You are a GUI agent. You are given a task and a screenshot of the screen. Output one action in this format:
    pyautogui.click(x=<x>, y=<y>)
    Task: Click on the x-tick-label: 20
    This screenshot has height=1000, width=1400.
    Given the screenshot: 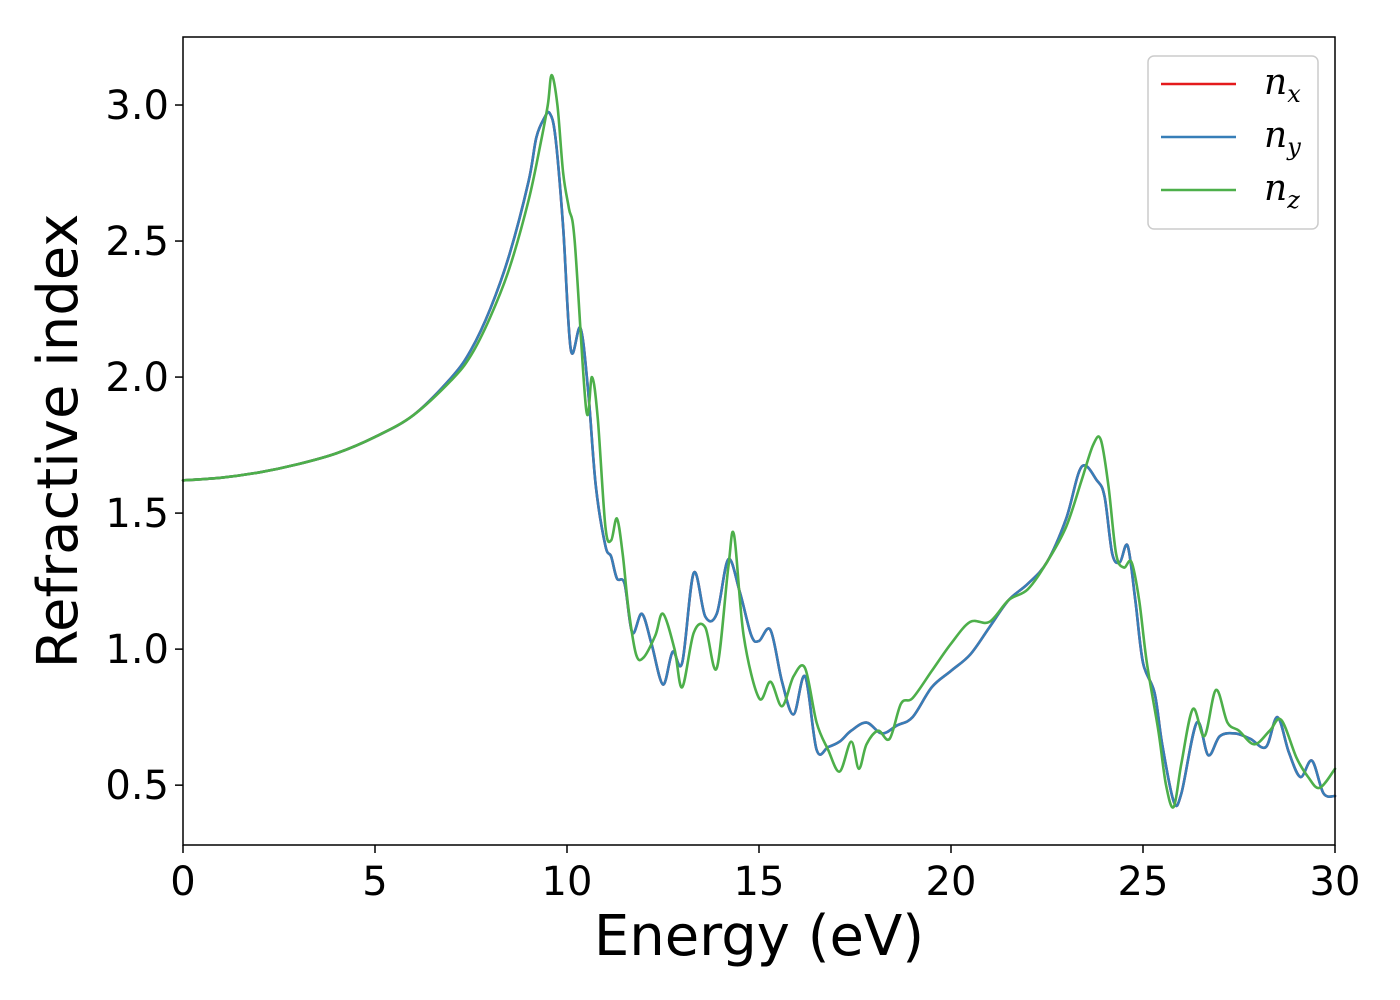 What is the action you would take?
    pyautogui.click(x=951, y=882)
    